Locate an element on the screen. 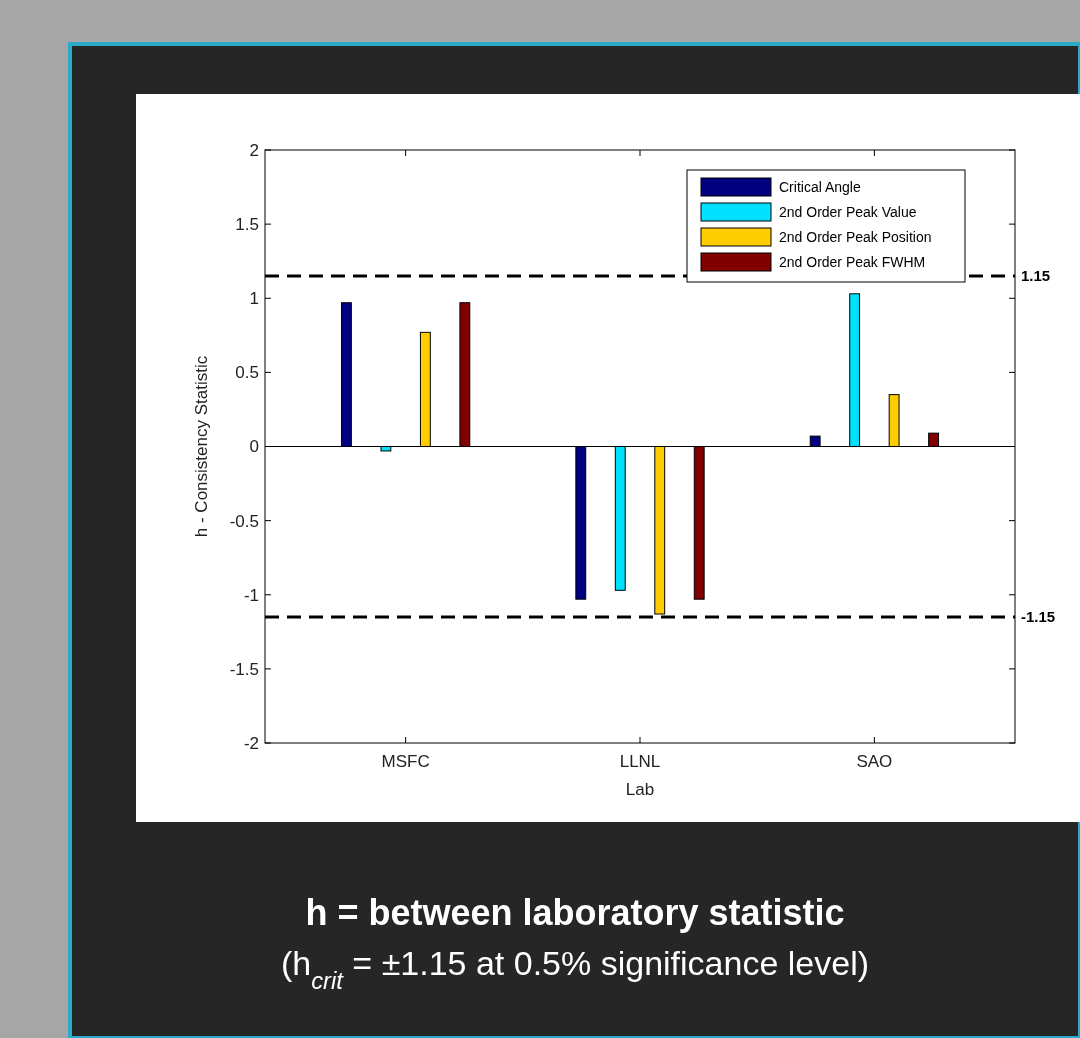 The width and height of the screenshot is (1080, 1038). text: (h$_{crit}$ = ±1.15 at 0.5% significance level) is located at coordinates (575, 969).